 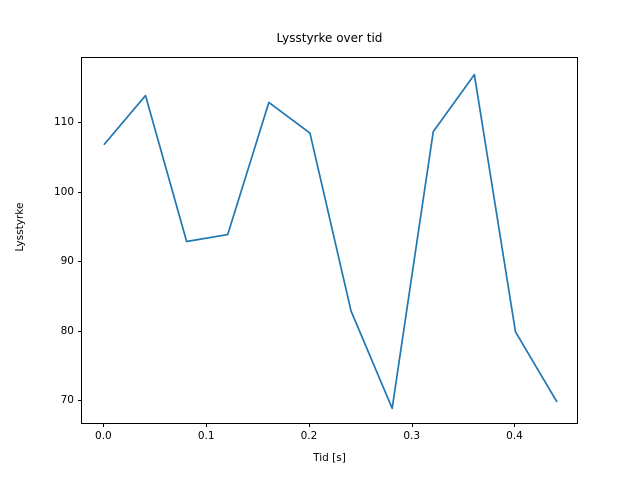 I want to click on x-axis-label: Tid [s], so click(x=329, y=458).